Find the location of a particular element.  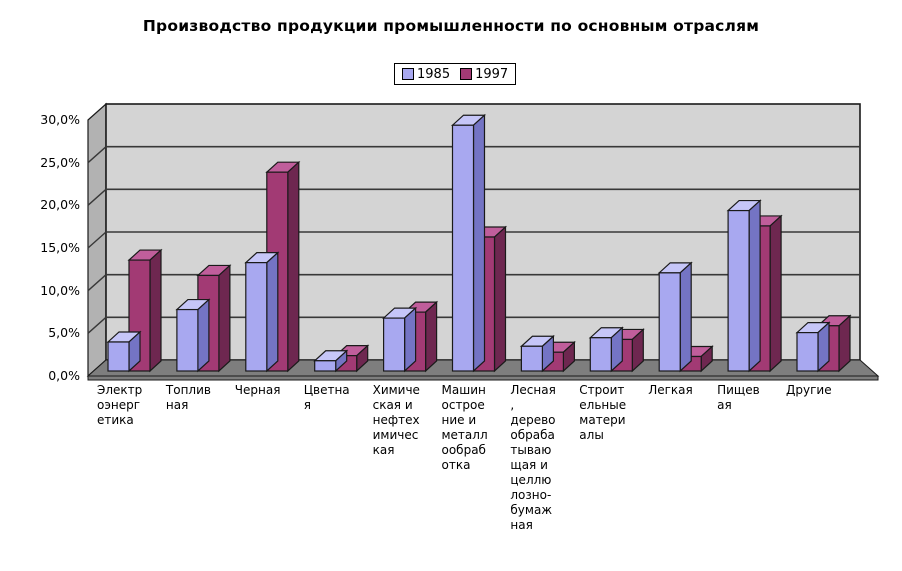

bar-1985-2-front is located at coordinates (256, 317).